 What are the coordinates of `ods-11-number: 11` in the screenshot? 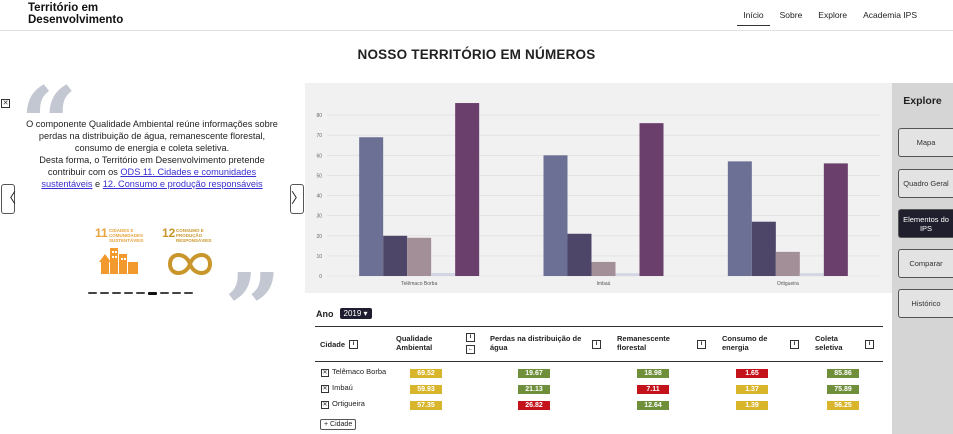 It's located at (101, 233).